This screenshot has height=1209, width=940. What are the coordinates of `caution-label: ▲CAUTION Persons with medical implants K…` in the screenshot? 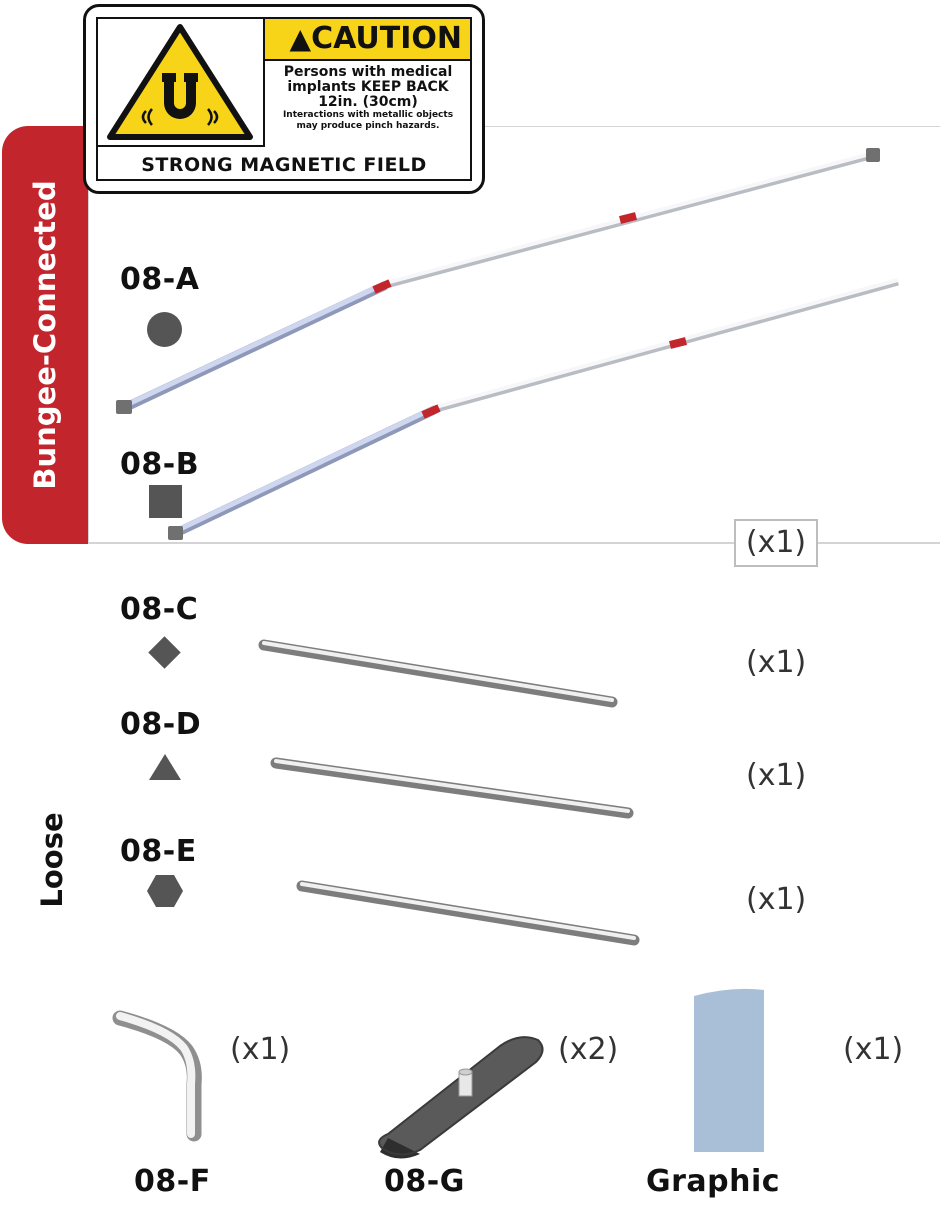 It's located at (284, 99).